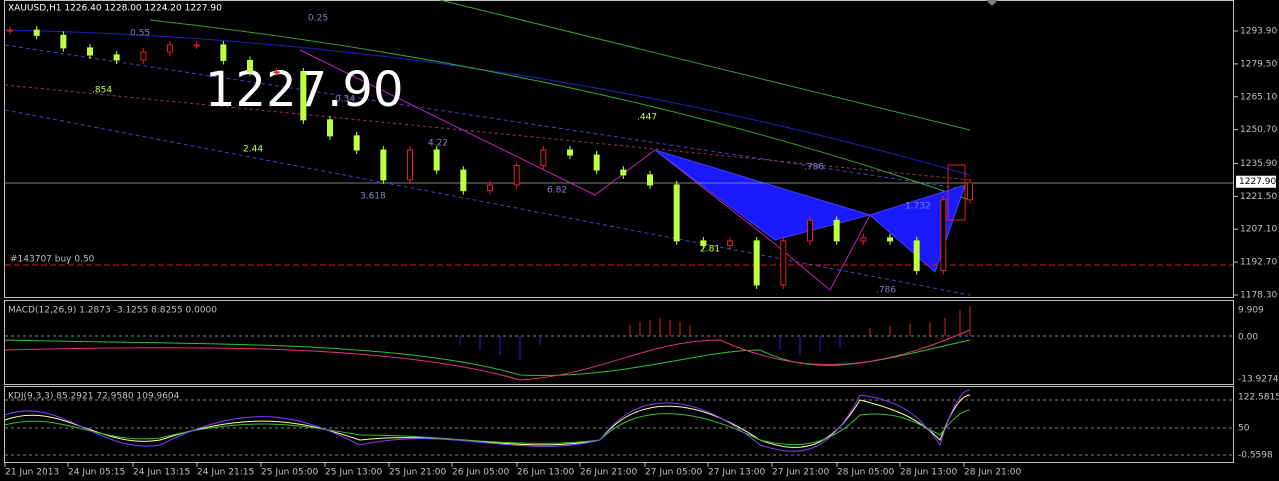 The width and height of the screenshot is (1279, 481). Describe the element at coordinates (289, 473) in the screenshot. I see `time-tick-label: 25 Jun 05:00` at that location.